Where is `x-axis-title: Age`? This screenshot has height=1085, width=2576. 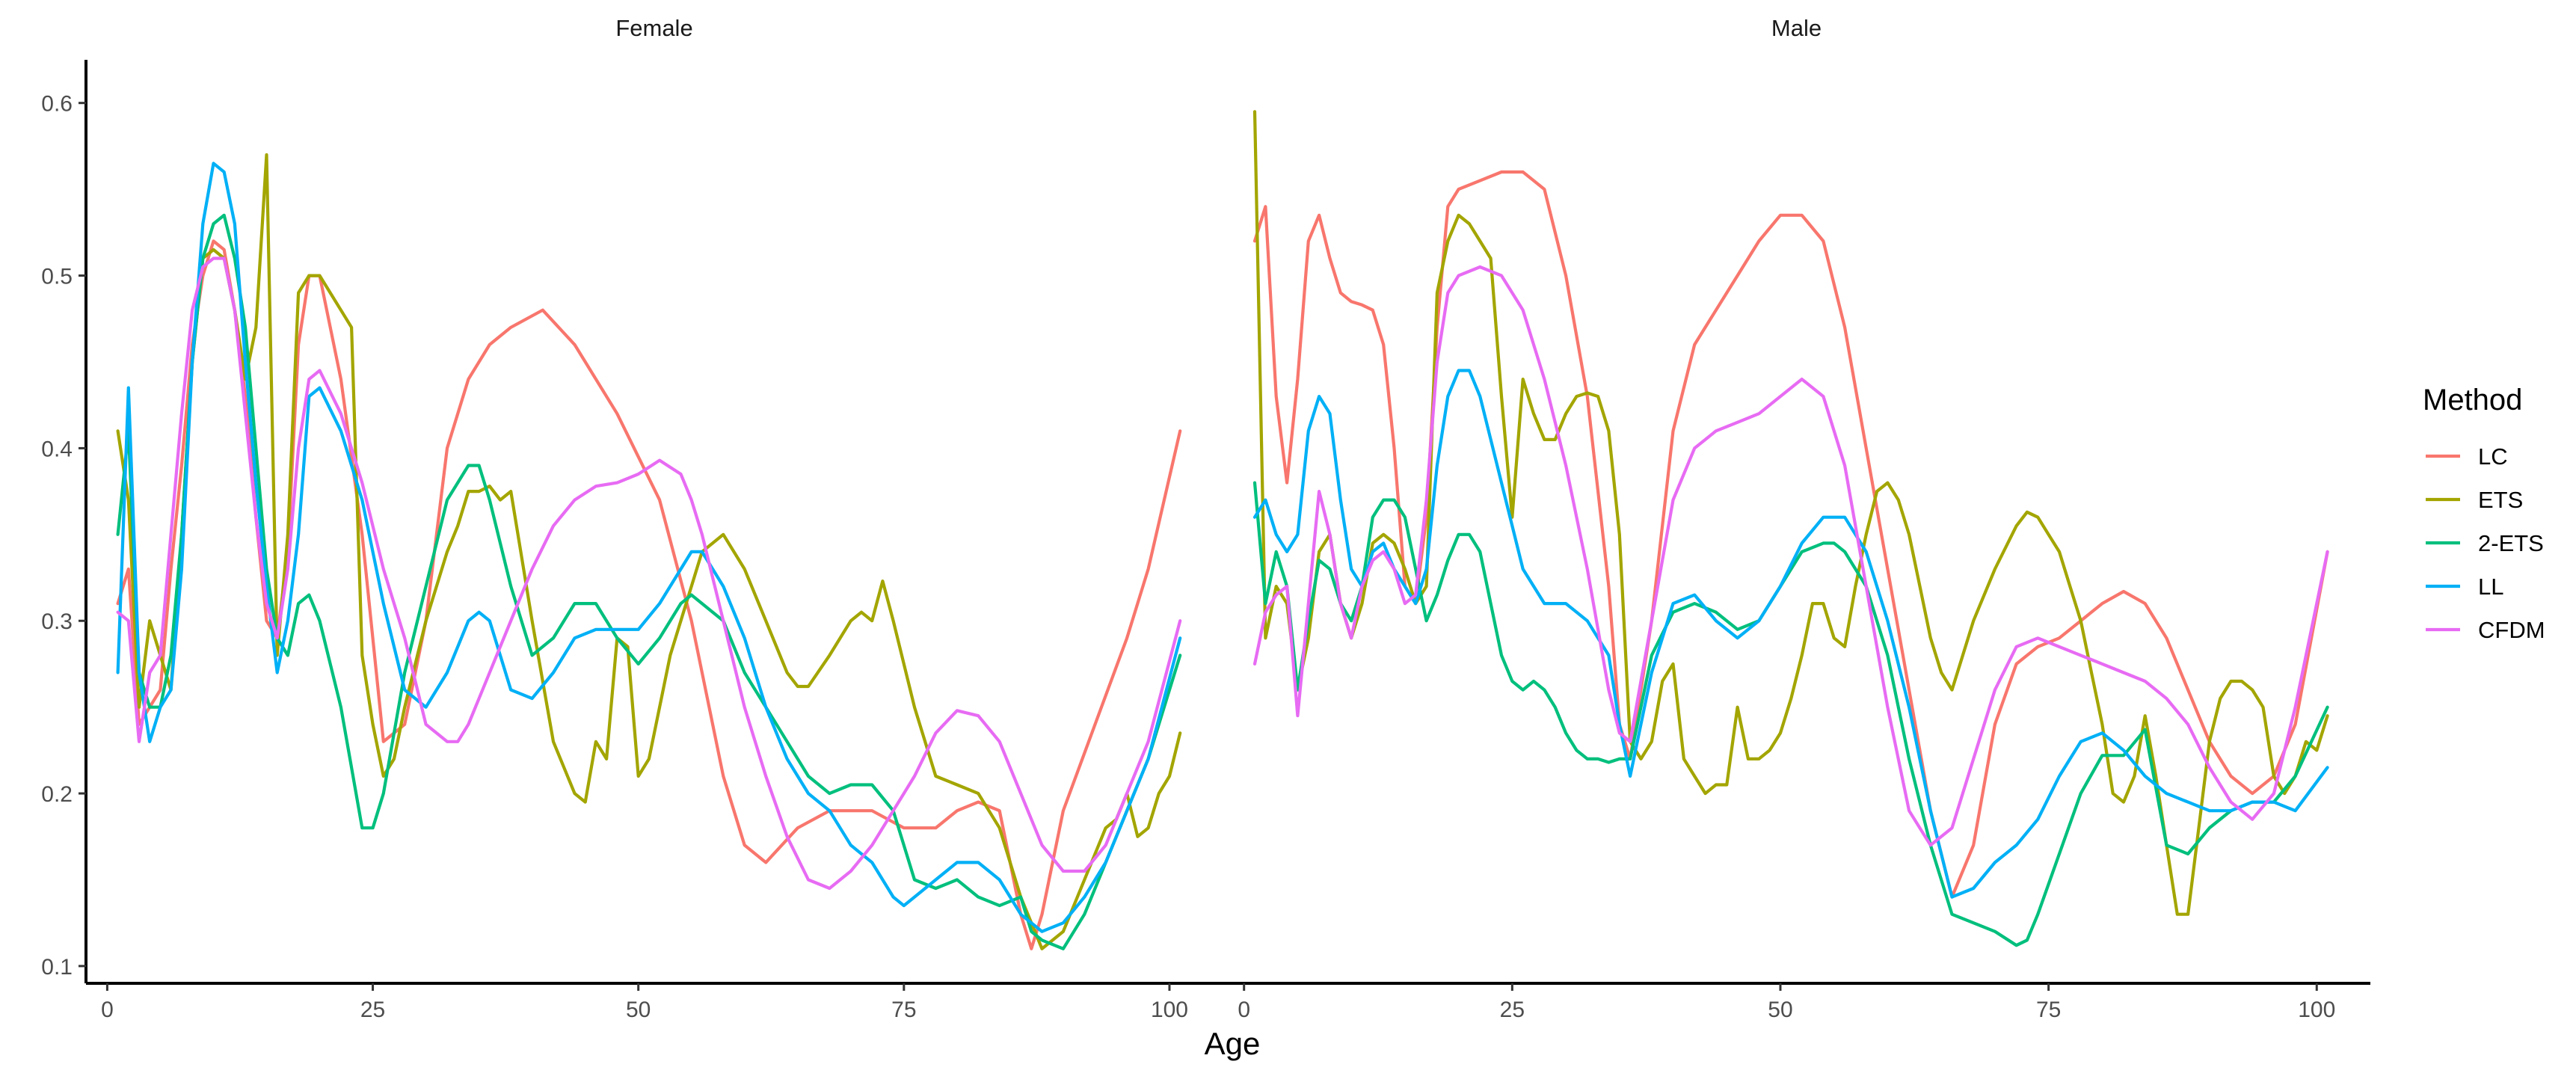
x-axis-title: Age is located at coordinates (1233, 1043).